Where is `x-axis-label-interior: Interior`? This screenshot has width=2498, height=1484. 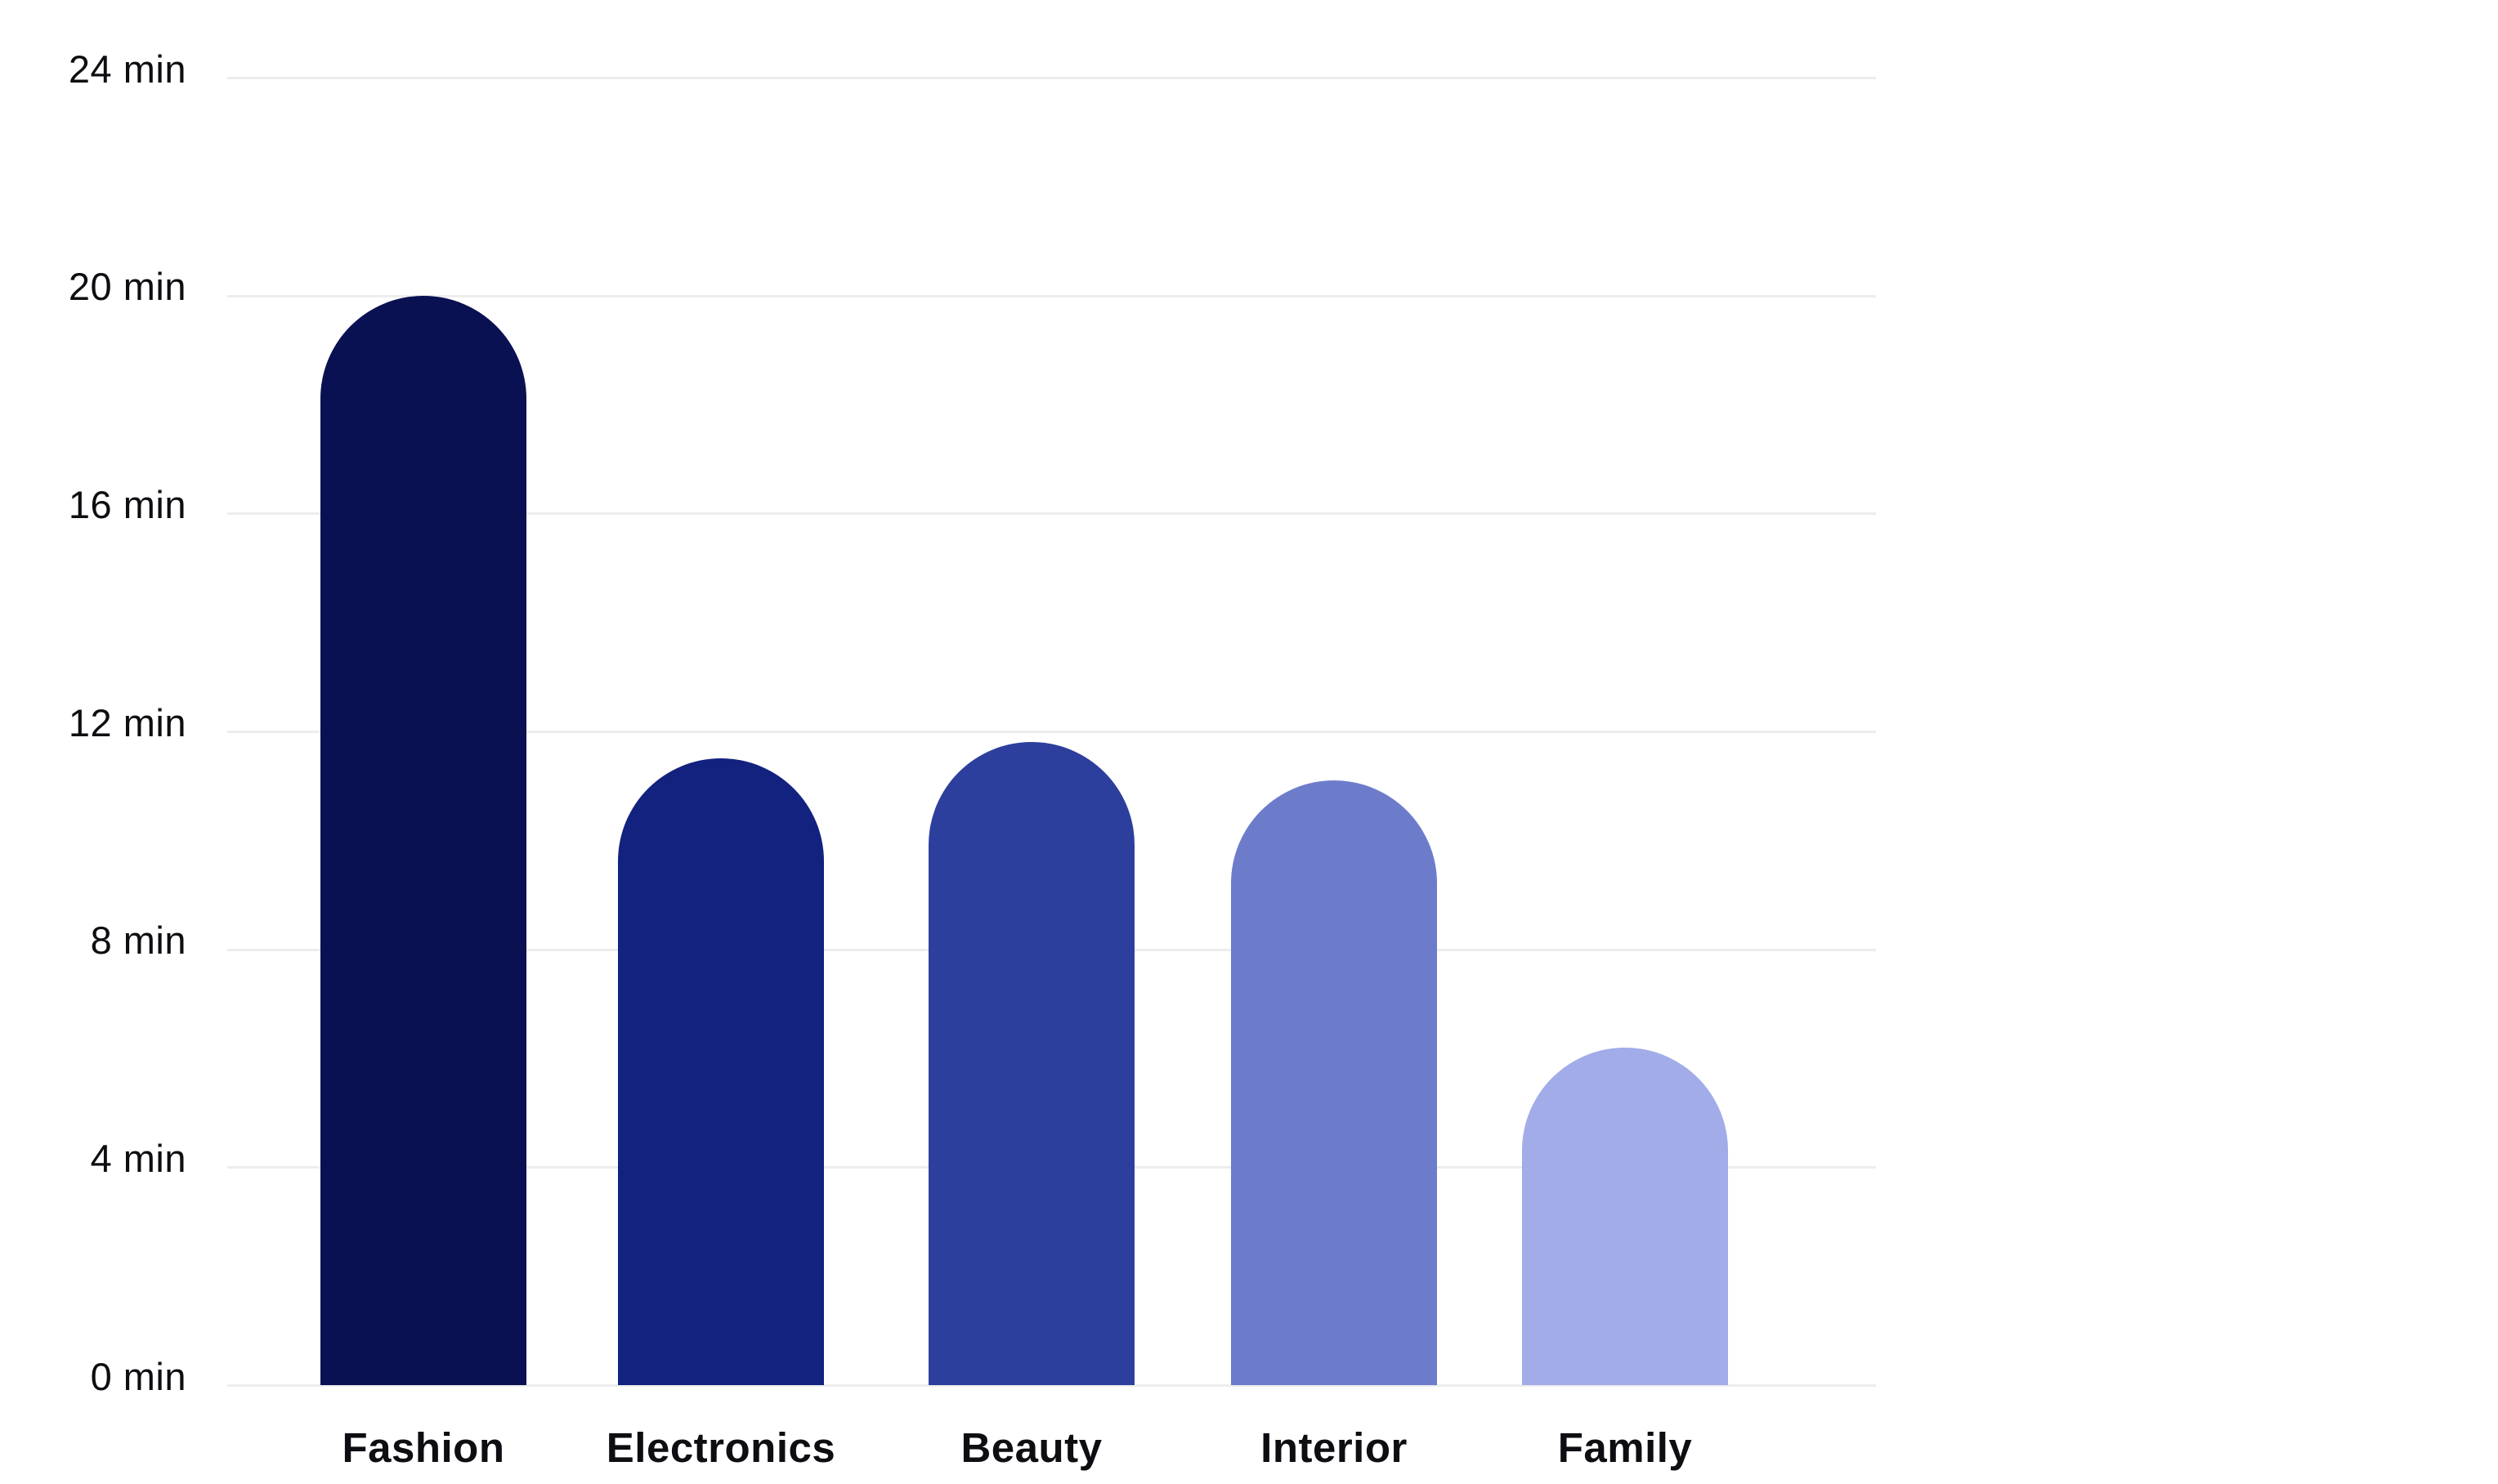 x-axis-label-interior: Interior is located at coordinates (1334, 1447).